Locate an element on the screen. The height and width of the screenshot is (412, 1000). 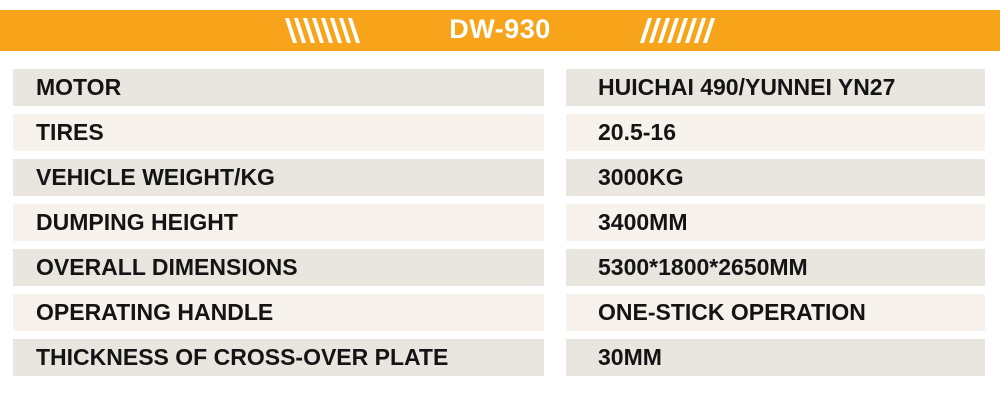
spec-value: HUICHAI 490/YUNNEI YN27 is located at coordinates (775, 87).